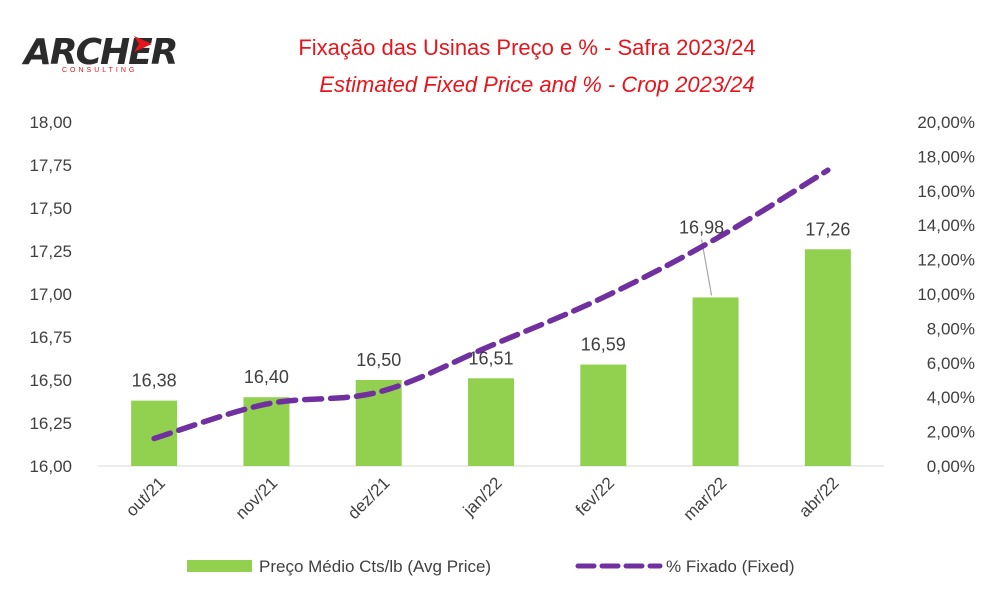 The image size is (1001, 596). What do you see at coordinates (827, 229) in the screenshot?
I see `bar-data-label: 17,26` at bounding box center [827, 229].